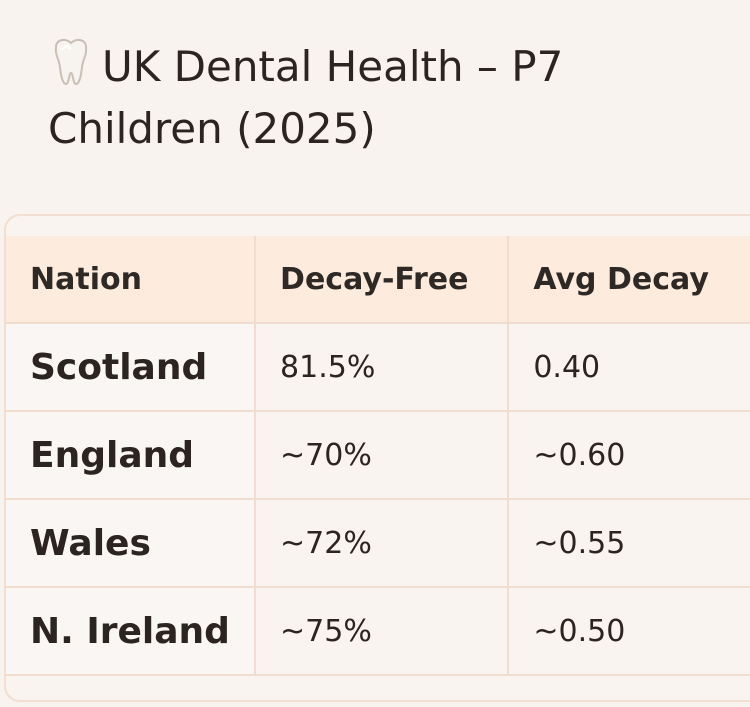  What do you see at coordinates (131, 368) in the screenshot?
I see `nation-cell: Scotland` at bounding box center [131, 368].